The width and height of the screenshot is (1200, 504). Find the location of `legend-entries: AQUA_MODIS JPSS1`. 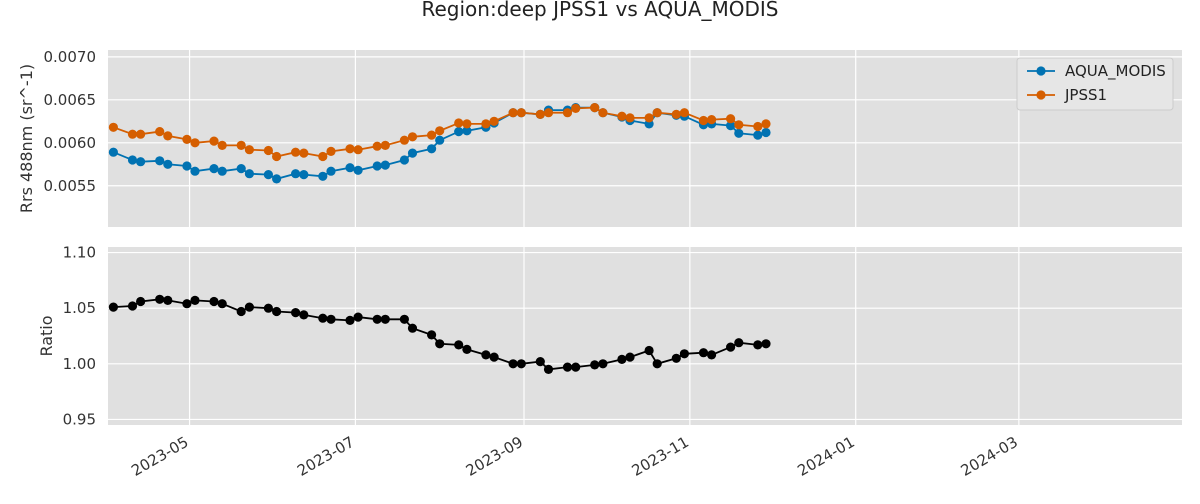

legend-entries: AQUA_MODIS JPSS1 is located at coordinates (1096, 83).